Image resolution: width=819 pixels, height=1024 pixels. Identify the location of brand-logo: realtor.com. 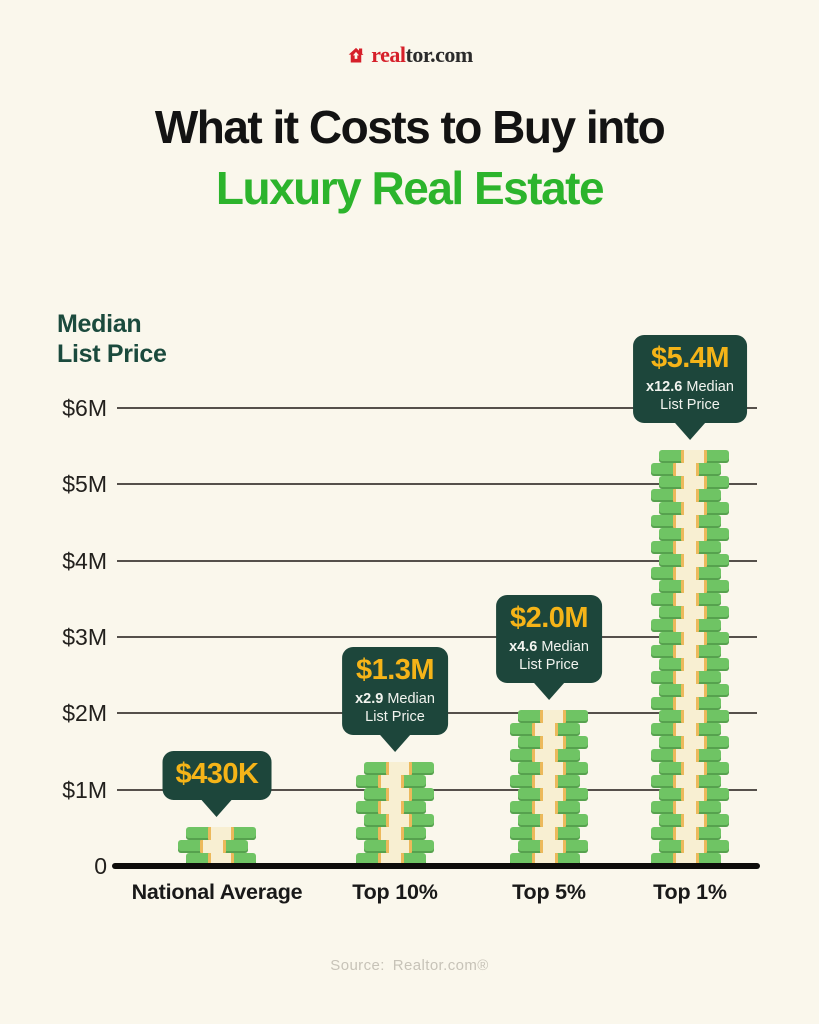
(409, 55).